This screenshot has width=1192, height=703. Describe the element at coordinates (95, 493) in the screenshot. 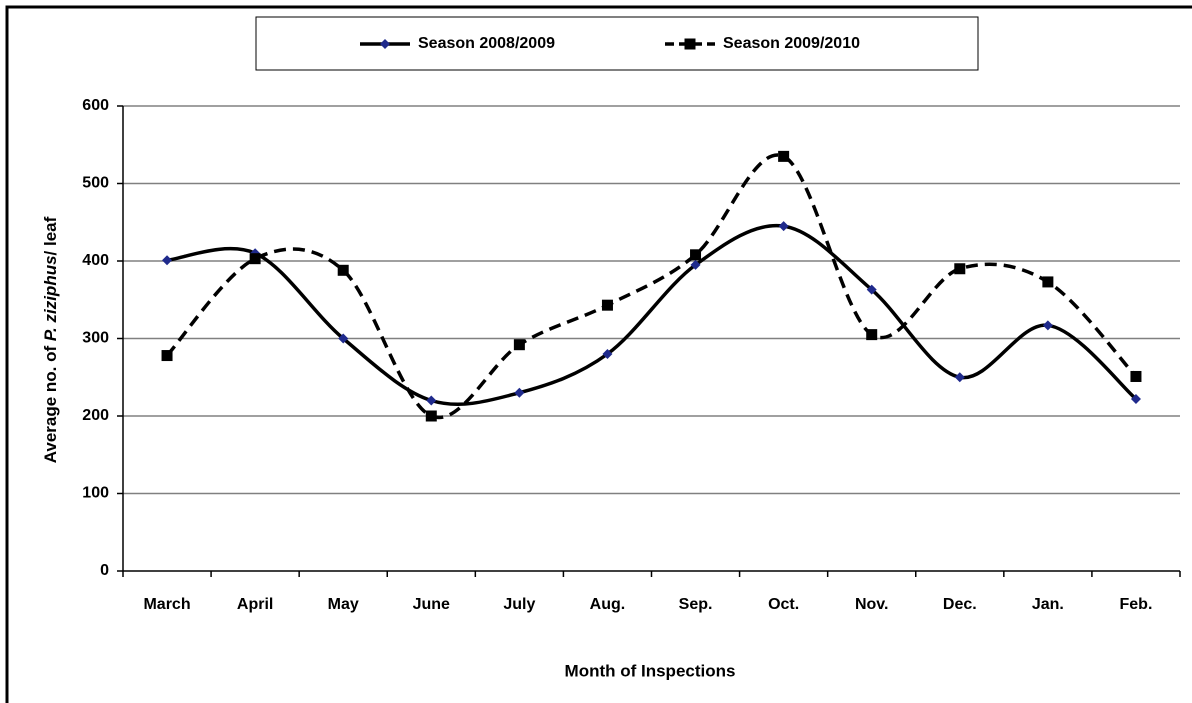

I see `y-tick-label: 100` at that location.